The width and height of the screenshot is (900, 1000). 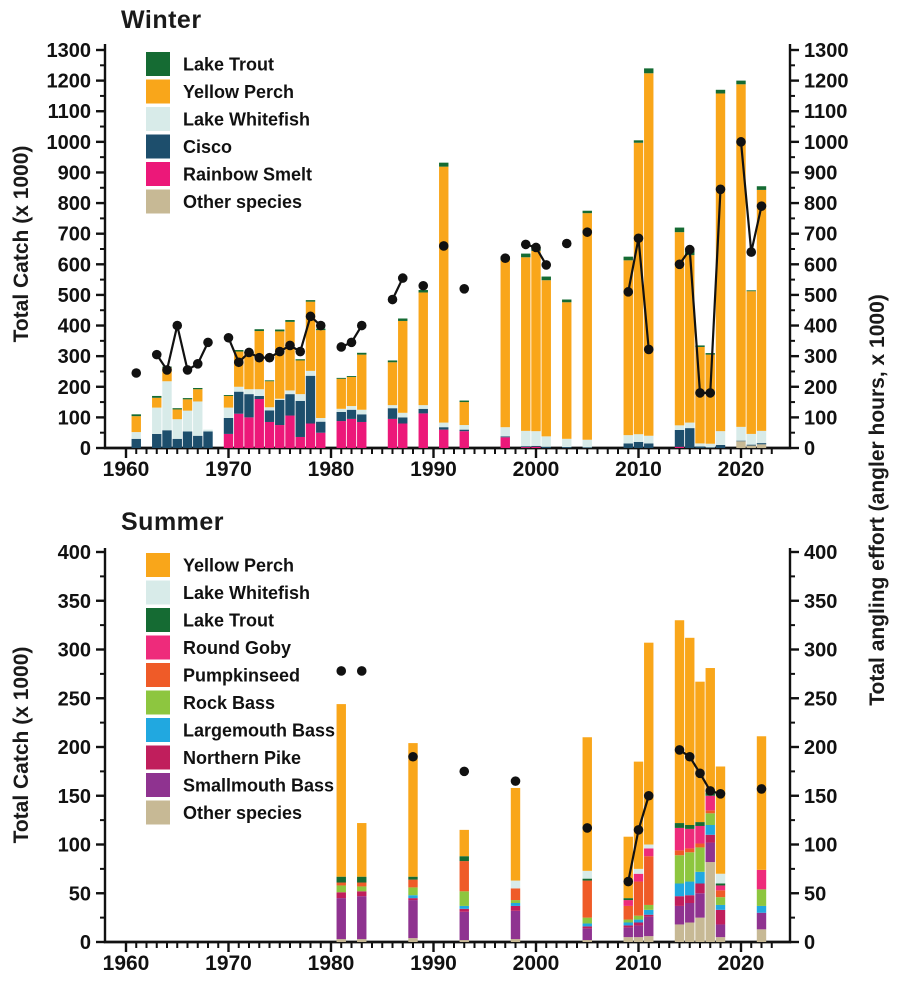 What do you see at coordinates (638, 851) in the screenshot?
I see `bar-2010` at bounding box center [638, 851].